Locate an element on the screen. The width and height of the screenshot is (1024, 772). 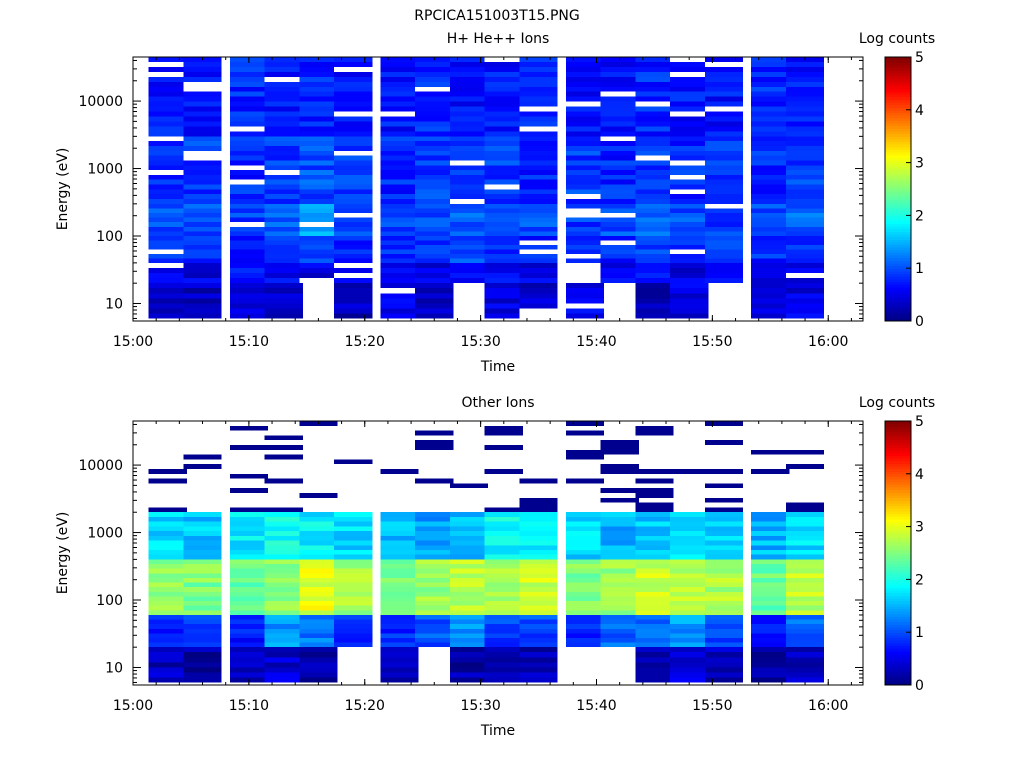
x-axis-label: Time is located at coordinates (497, 731).